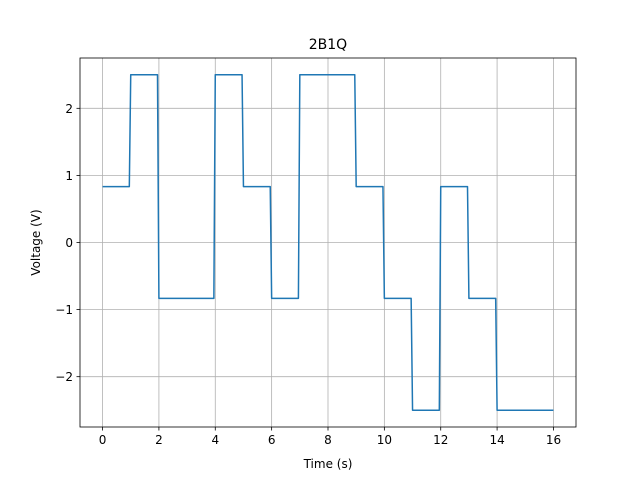 This screenshot has width=640, height=480. I want to click on x-tick-label: 8, so click(328, 440).